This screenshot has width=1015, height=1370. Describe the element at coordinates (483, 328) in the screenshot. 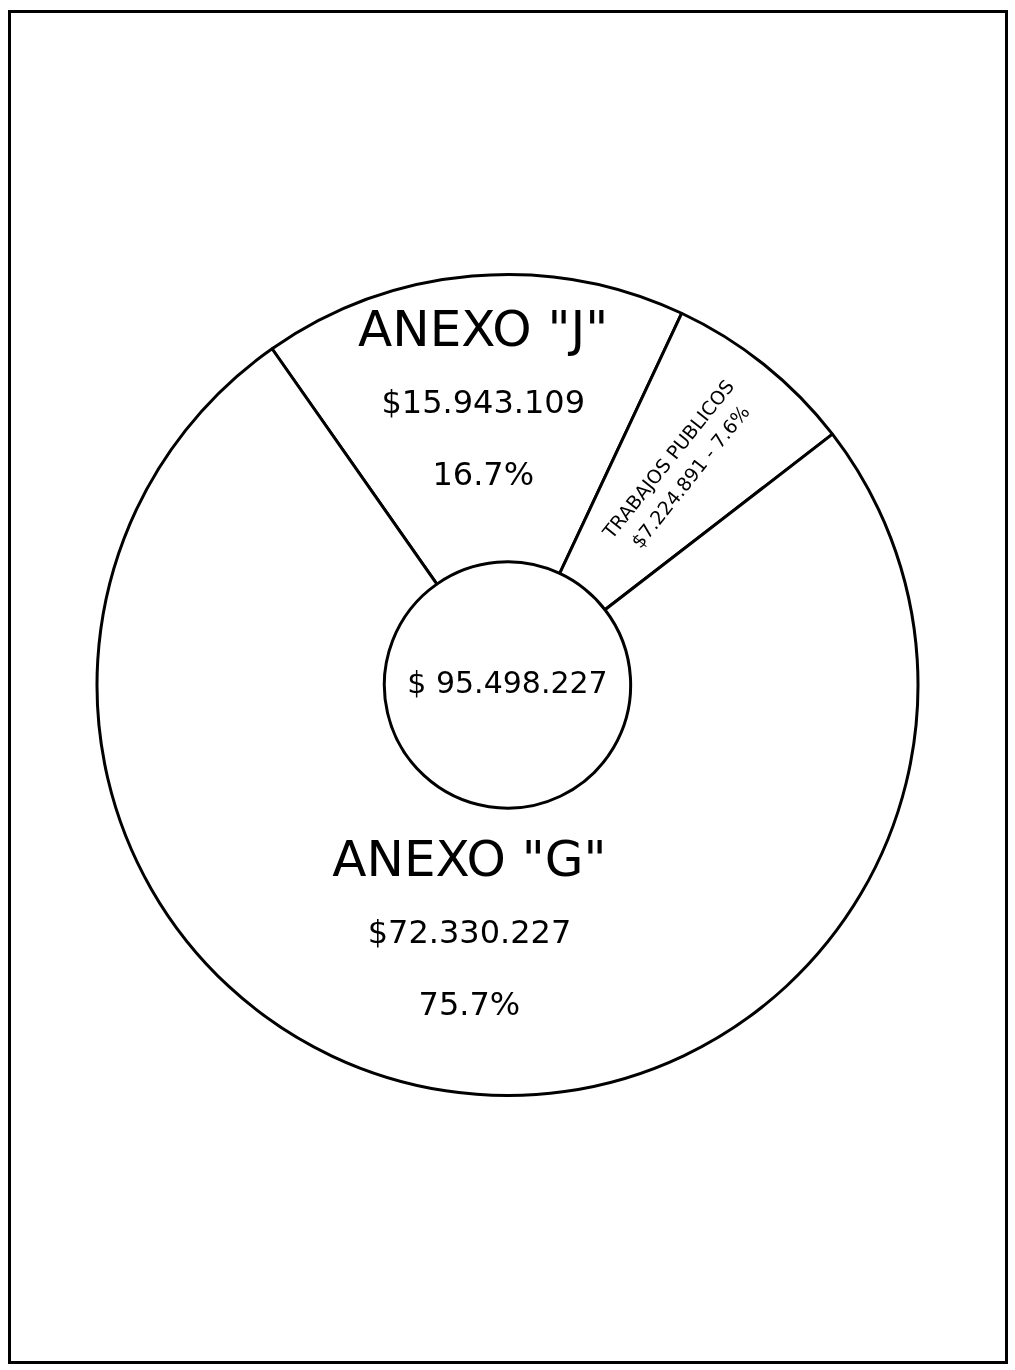

I see `slice-label: ANEXO "J"` at that location.